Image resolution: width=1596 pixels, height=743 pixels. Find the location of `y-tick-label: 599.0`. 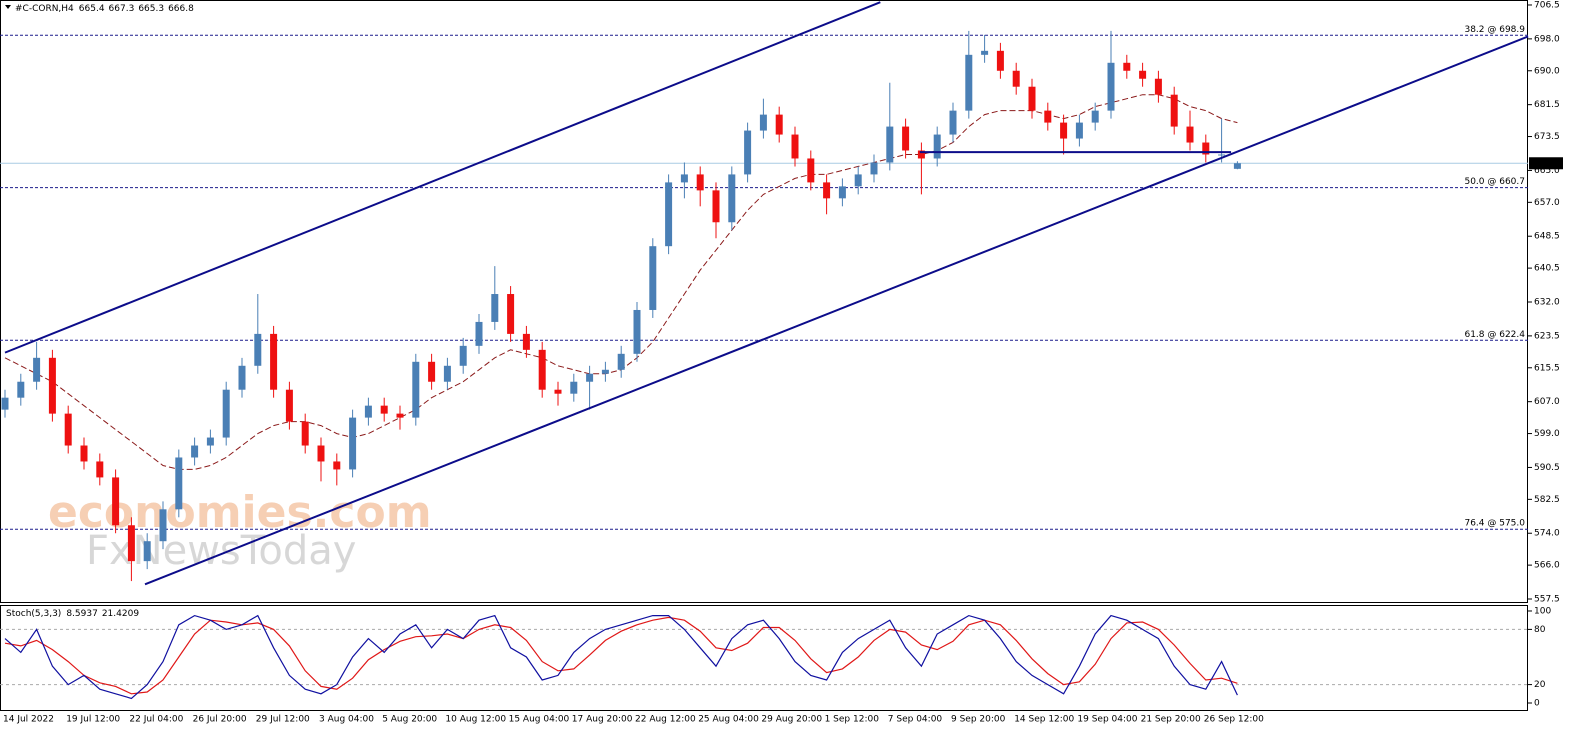

y-tick-label: 599.0 is located at coordinates (1547, 434).